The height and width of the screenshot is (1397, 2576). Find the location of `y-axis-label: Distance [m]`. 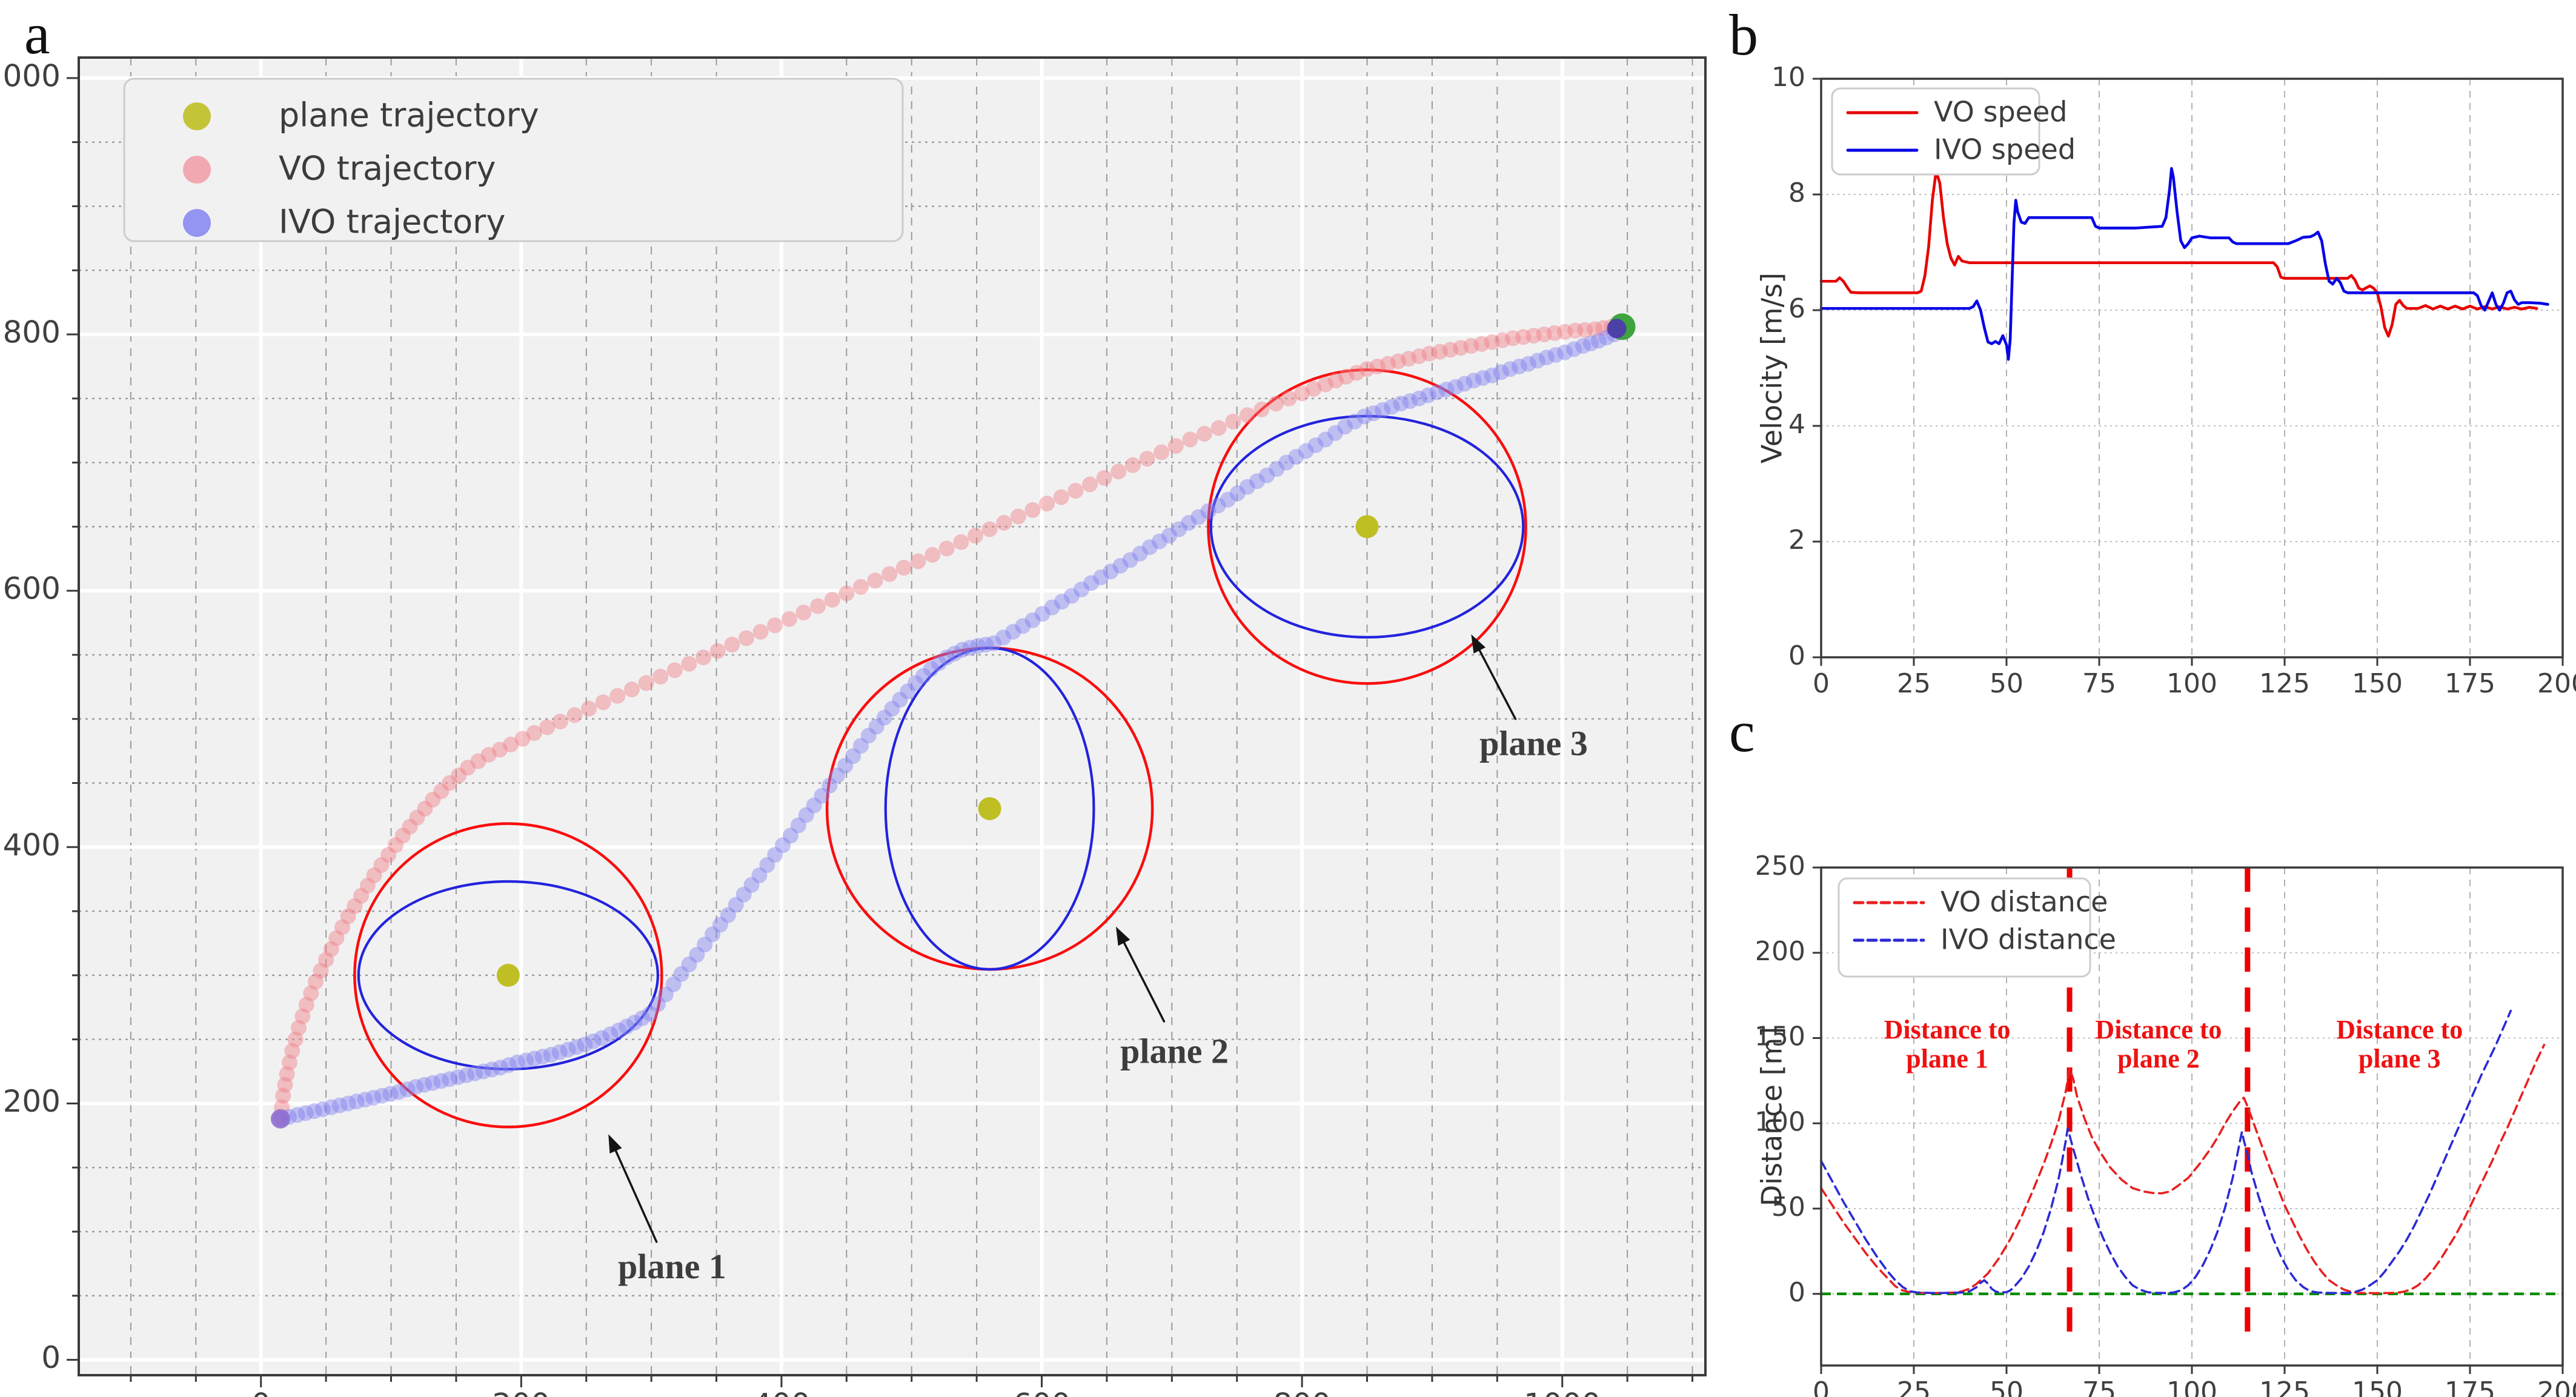

y-axis-label: Distance [m] is located at coordinates (1772, 1116).